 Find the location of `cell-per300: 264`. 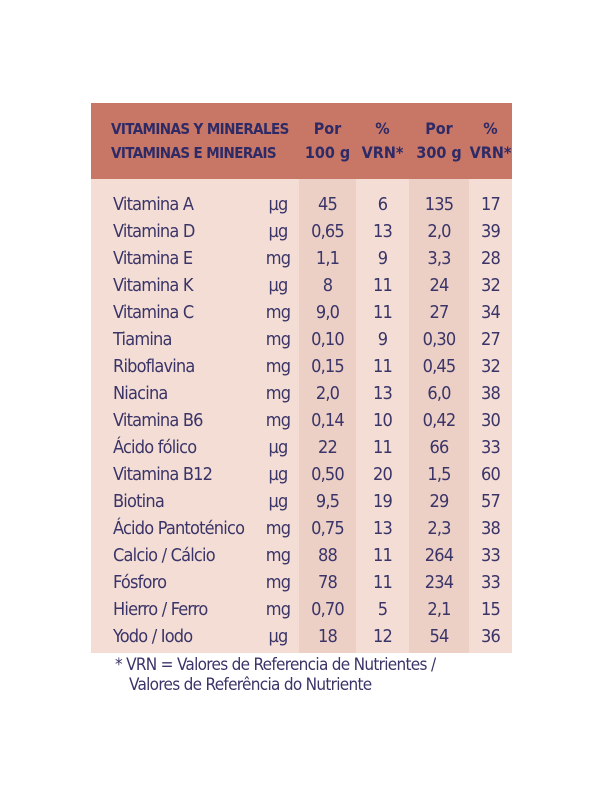

cell-per300: 264 is located at coordinates (439, 555).